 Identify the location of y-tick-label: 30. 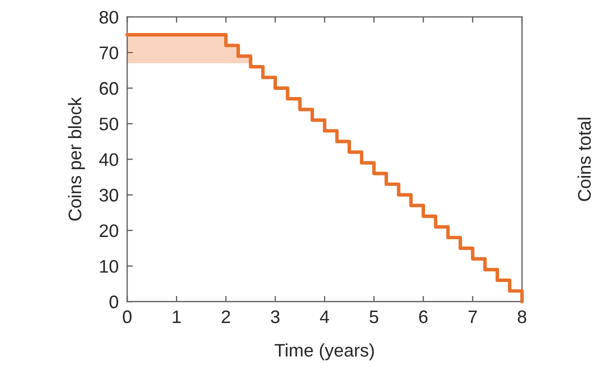
(108, 195).